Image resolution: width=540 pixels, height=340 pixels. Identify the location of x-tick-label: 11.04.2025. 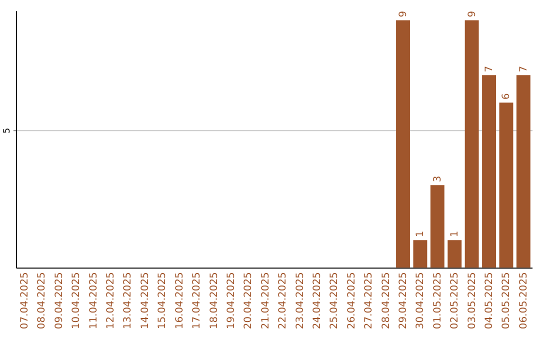
(94, 301).